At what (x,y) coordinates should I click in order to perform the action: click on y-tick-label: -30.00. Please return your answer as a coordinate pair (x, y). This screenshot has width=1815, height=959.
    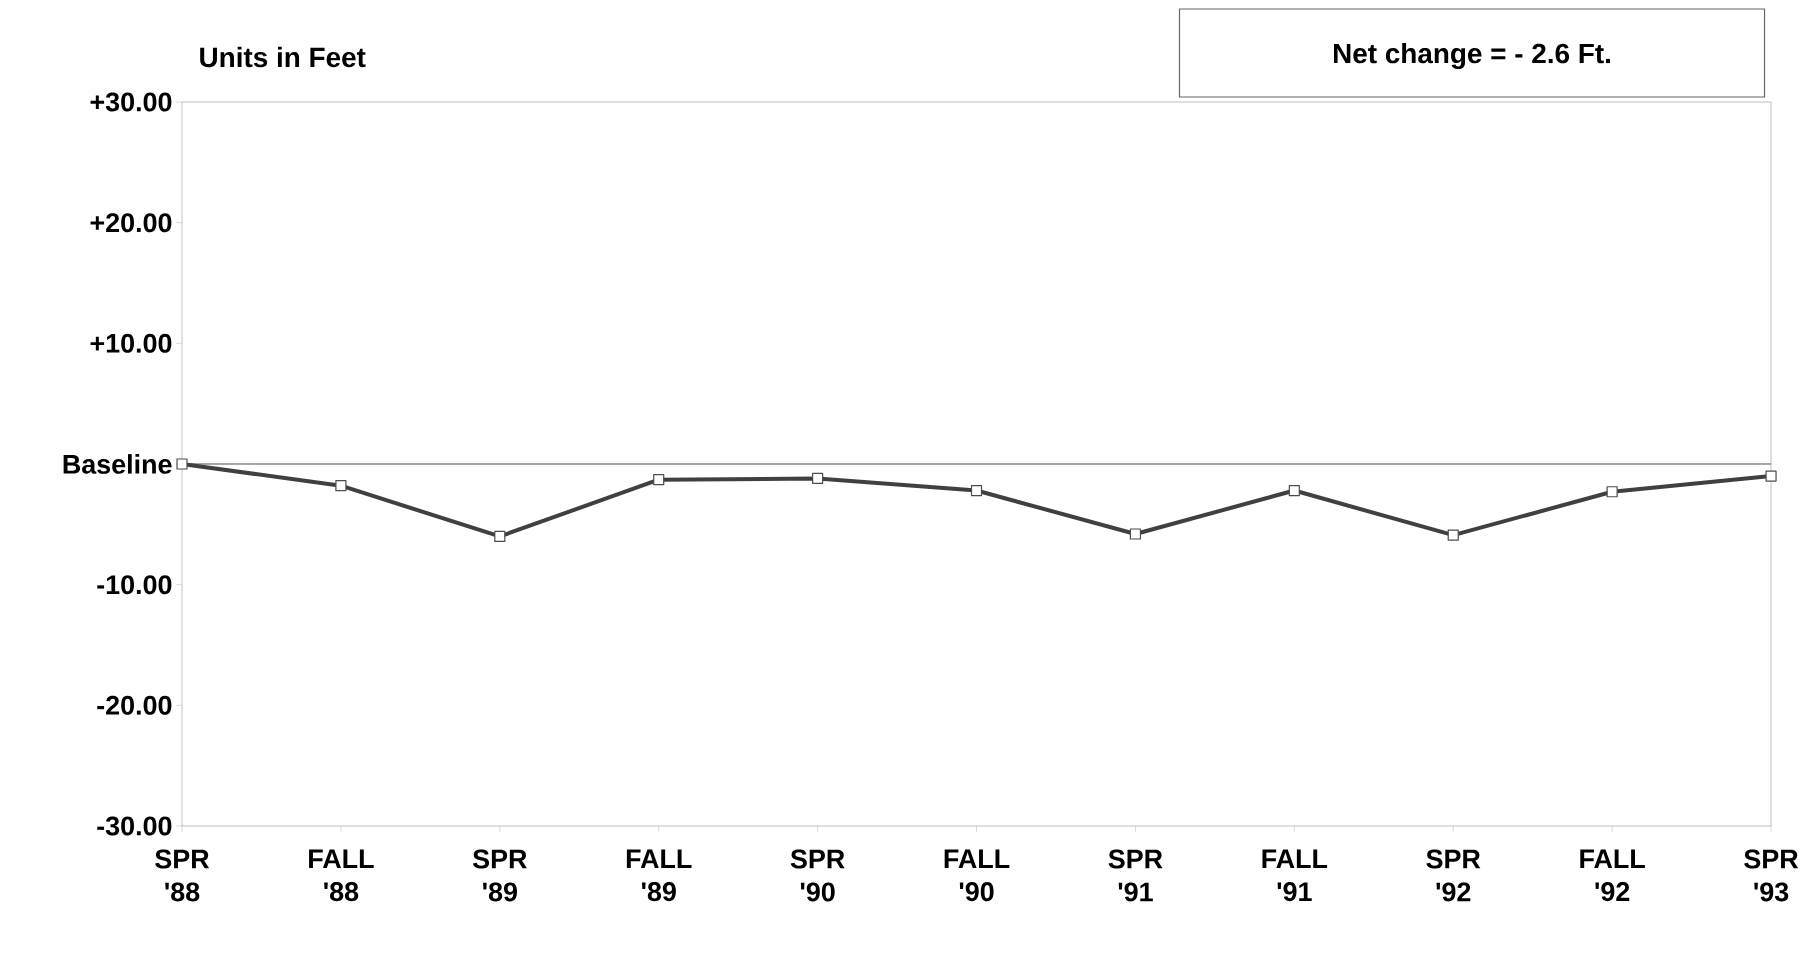
    Looking at the image, I should click on (134, 826).